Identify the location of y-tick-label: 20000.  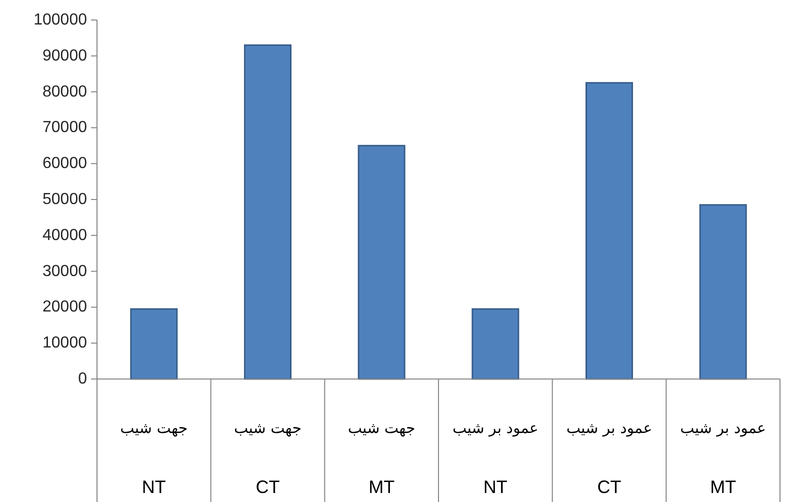
(65, 307).